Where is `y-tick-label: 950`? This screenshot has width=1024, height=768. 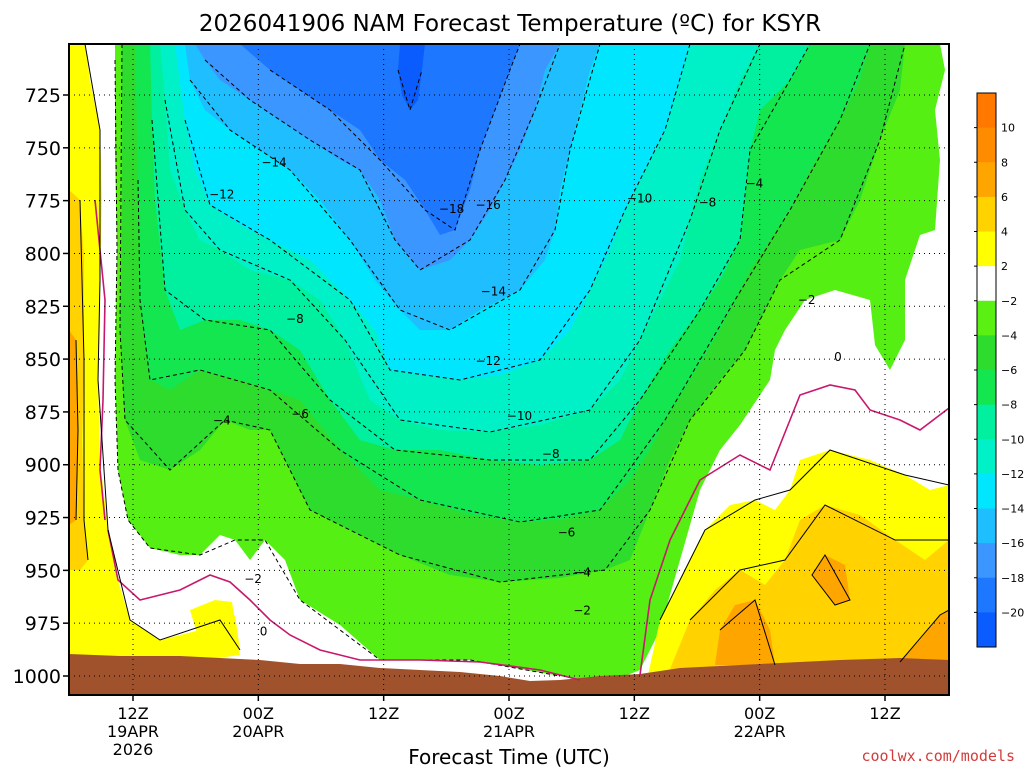 y-tick-label: 950 is located at coordinates (43, 571).